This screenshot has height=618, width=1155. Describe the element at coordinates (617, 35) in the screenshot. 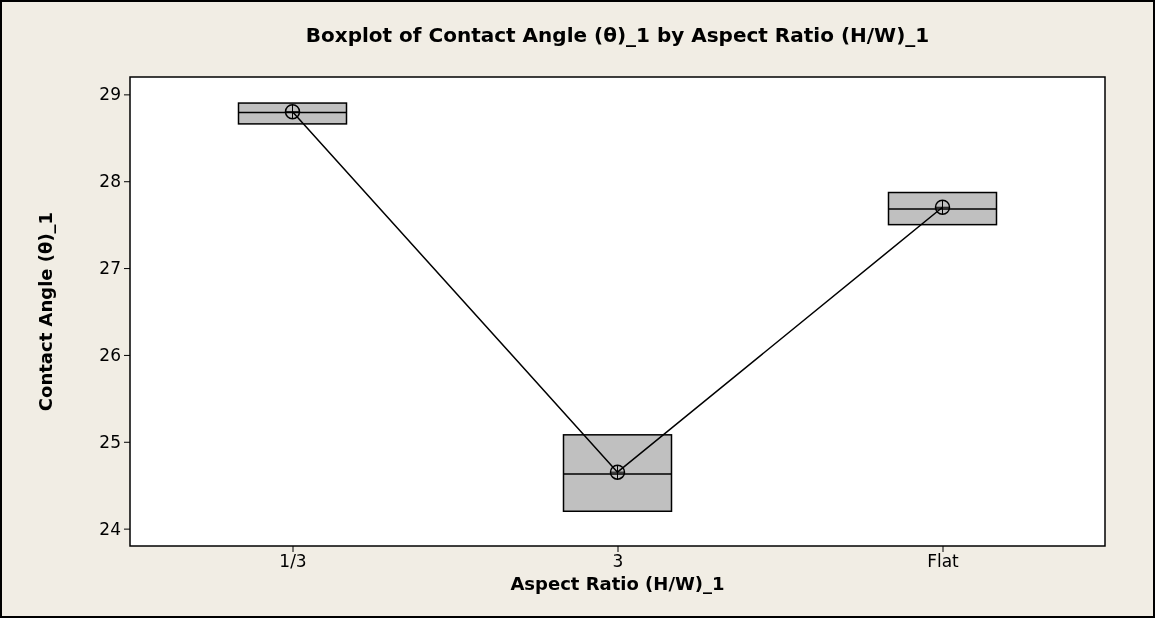

I see `chart-title: Boxplot of Contact Angle (θ)_1 by Aspect Ratio (H/W)_1` at that location.